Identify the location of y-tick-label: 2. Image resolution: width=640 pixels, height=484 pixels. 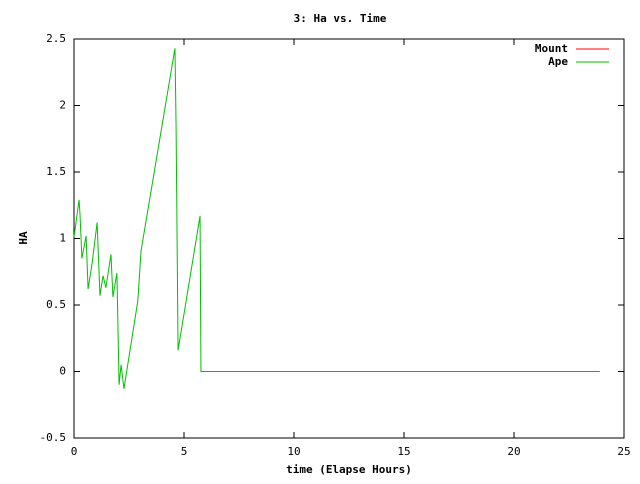
(62, 105).